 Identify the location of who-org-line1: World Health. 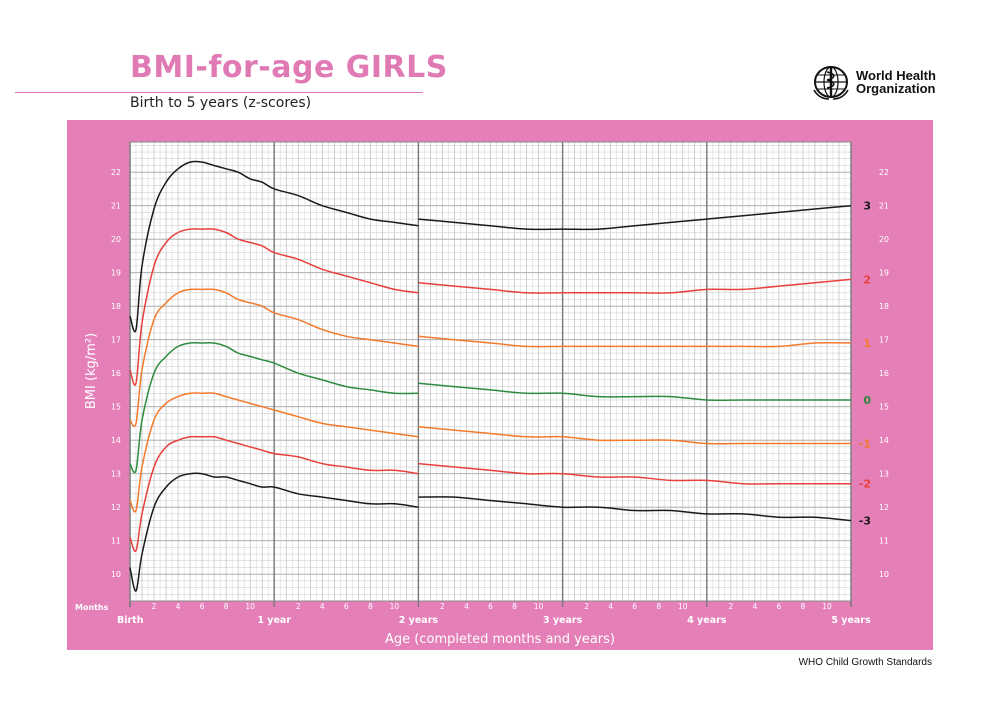
(896, 75).